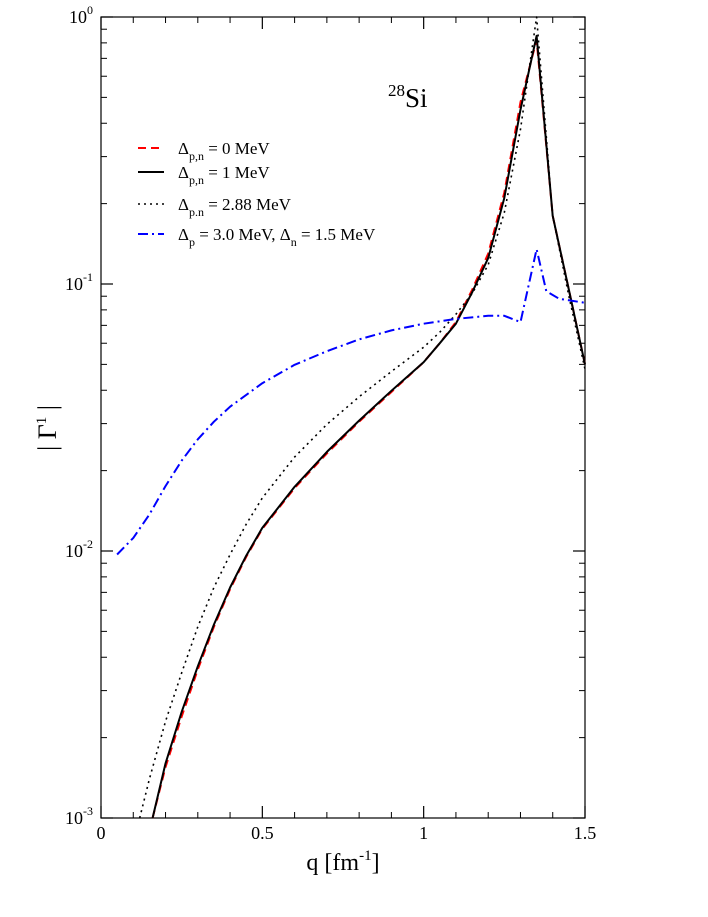 The image size is (708, 917). I want to click on x-tick-label: 1, so click(423, 833).